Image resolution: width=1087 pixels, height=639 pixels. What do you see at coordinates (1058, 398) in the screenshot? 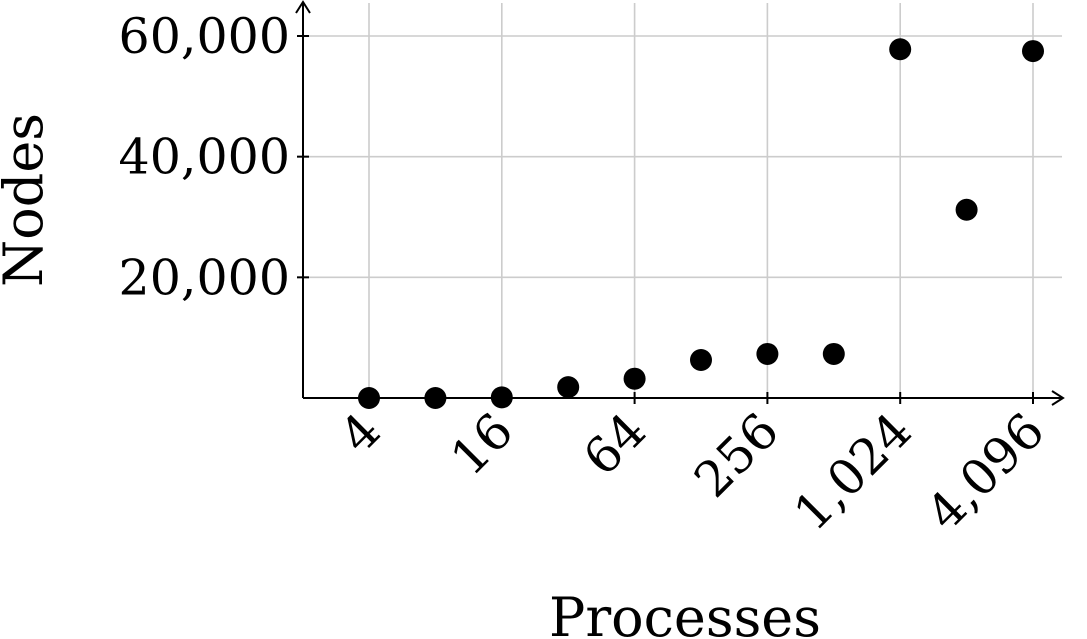
I see `x-axis-arrowhead` at bounding box center [1058, 398].